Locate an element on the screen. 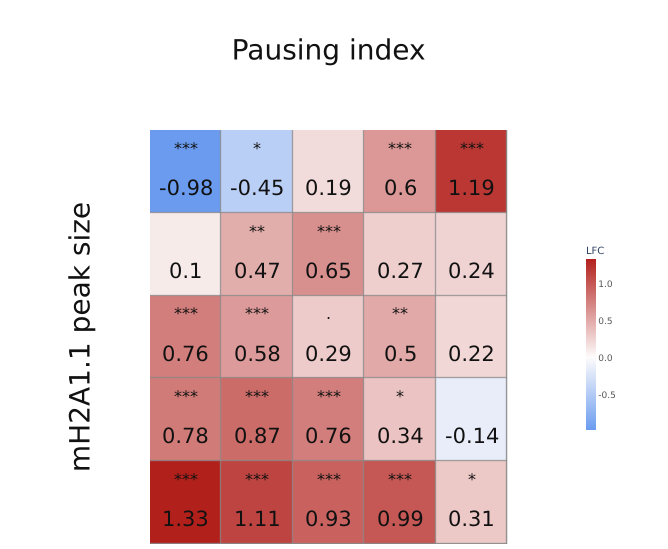 The image size is (668, 549). color-bar-label: 0.0 is located at coordinates (605, 359).